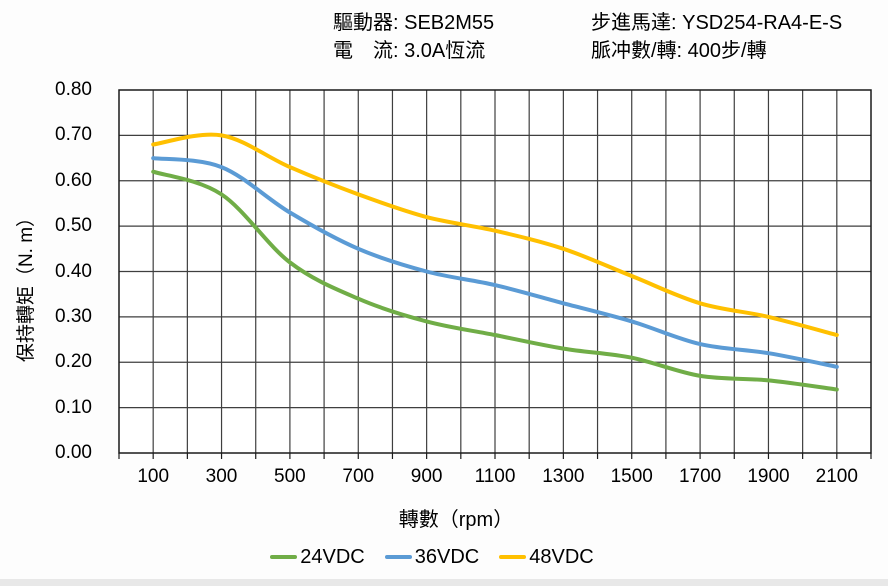  What do you see at coordinates (679, 51) in the screenshot?
I see `pulse-info: 脈冲數/轉: 400步/轉` at bounding box center [679, 51].